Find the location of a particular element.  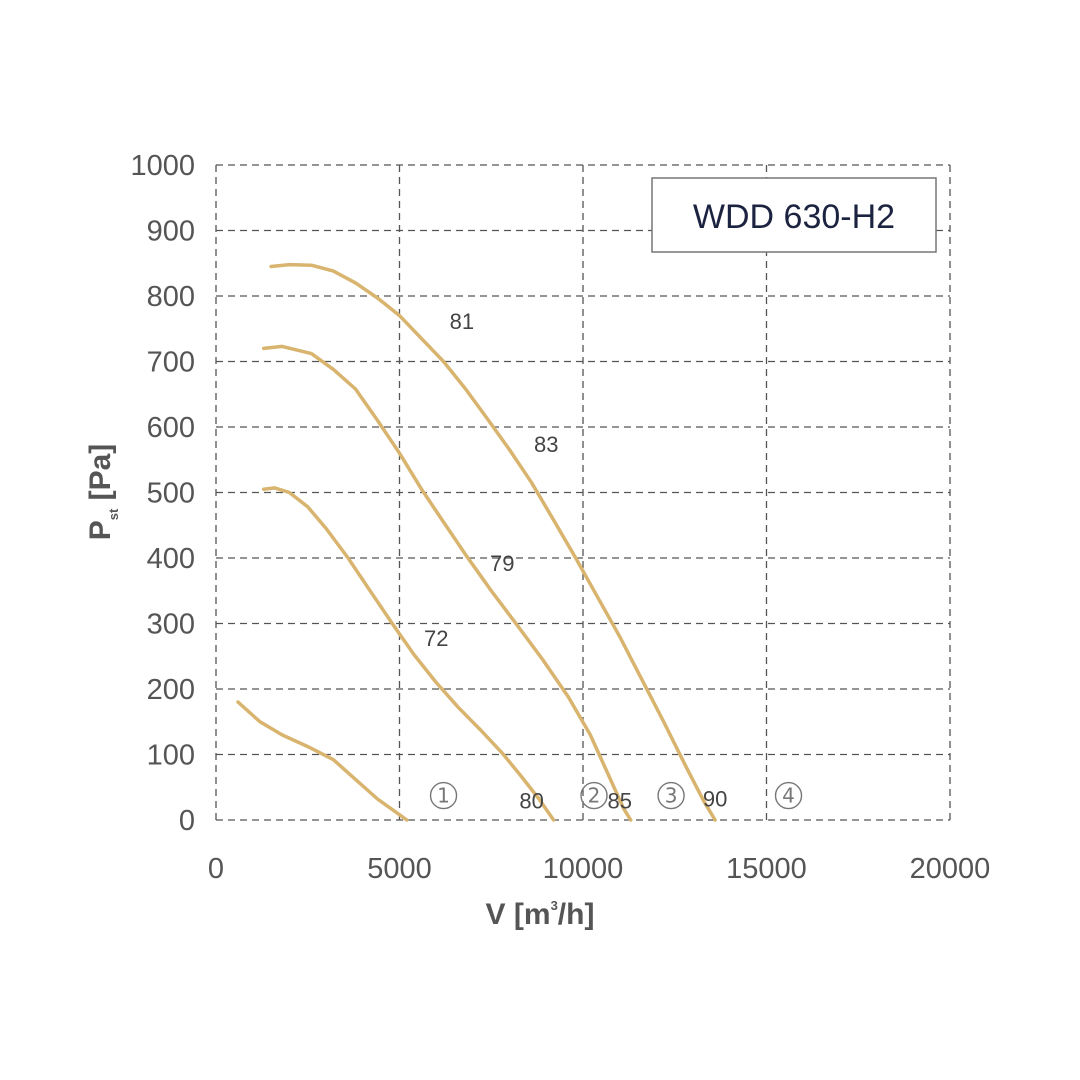

curve-marker-4: 4 is located at coordinates (788, 795).